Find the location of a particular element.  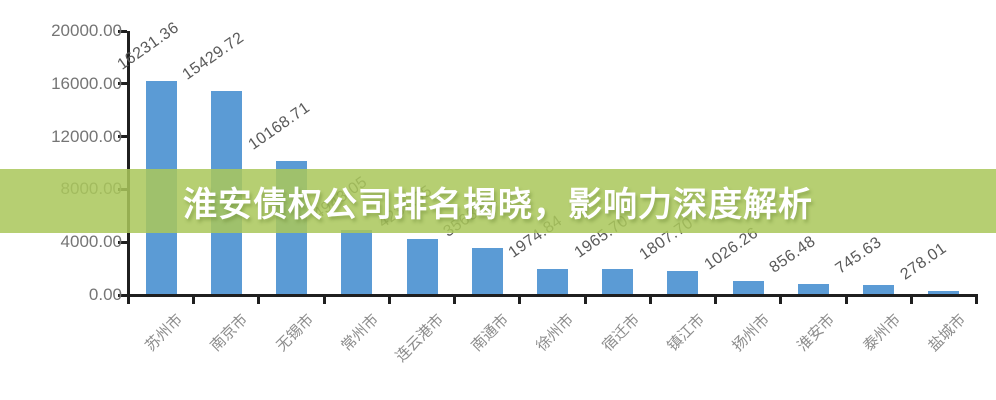

category-label: 南通市 is located at coordinates (490, 333).